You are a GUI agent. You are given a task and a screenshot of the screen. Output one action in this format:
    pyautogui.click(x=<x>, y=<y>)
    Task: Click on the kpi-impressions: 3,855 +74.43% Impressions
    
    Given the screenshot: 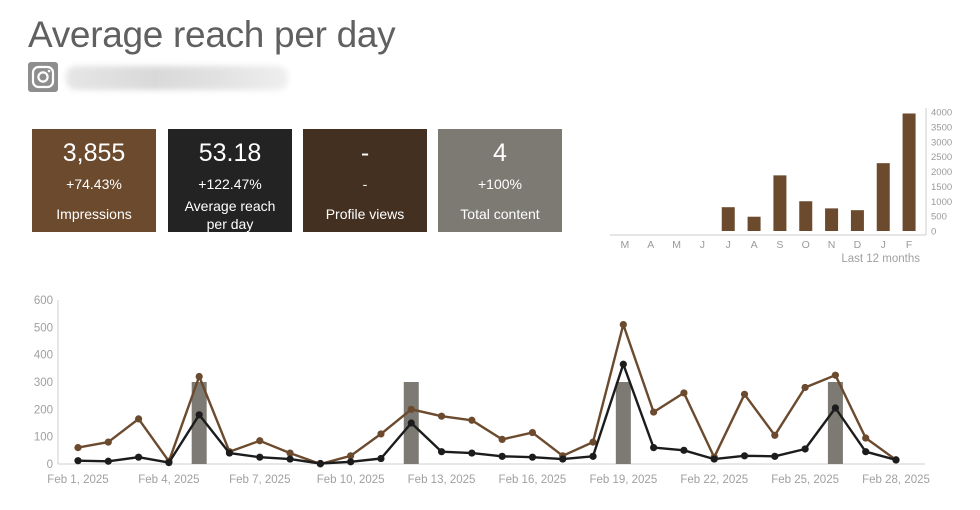 What is the action you would take?
    pyautogui.click(x=94, y=180)
    